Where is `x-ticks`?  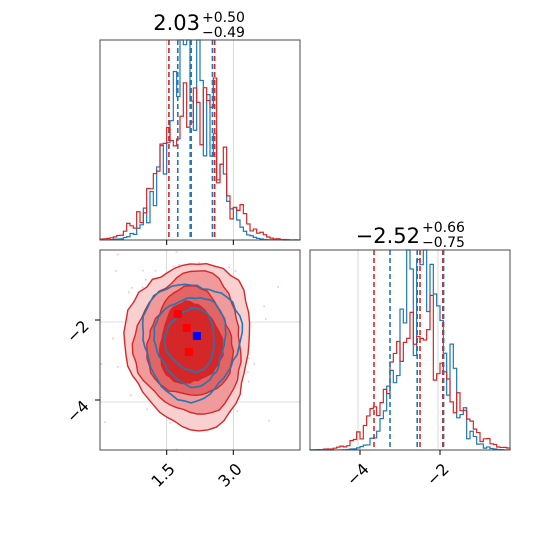
x-ticks is located at coordinates (200, 242).